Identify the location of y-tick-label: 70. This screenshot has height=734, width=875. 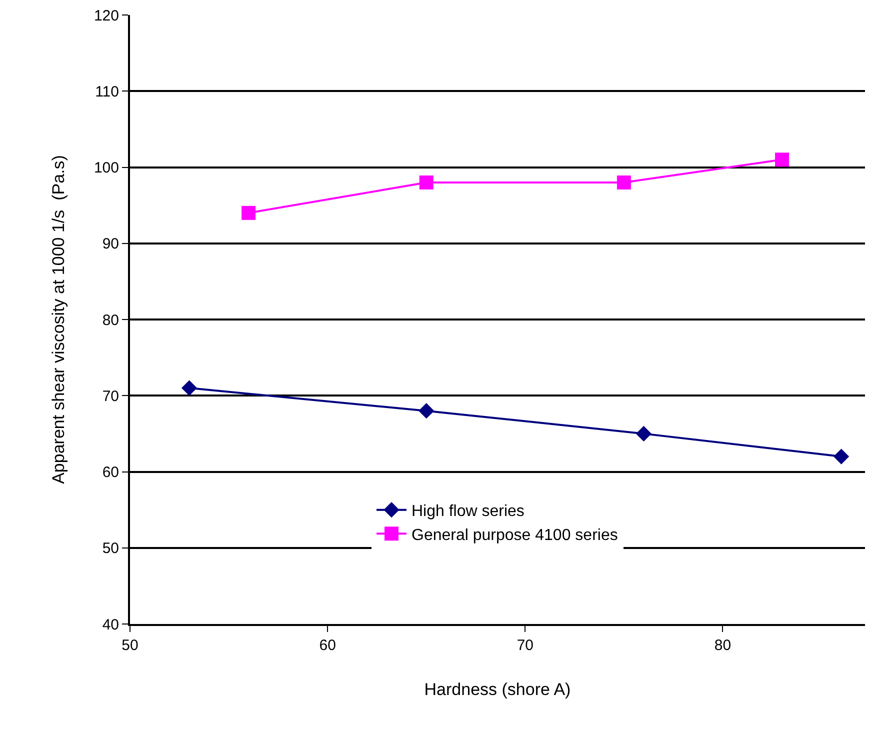
(110, 396).